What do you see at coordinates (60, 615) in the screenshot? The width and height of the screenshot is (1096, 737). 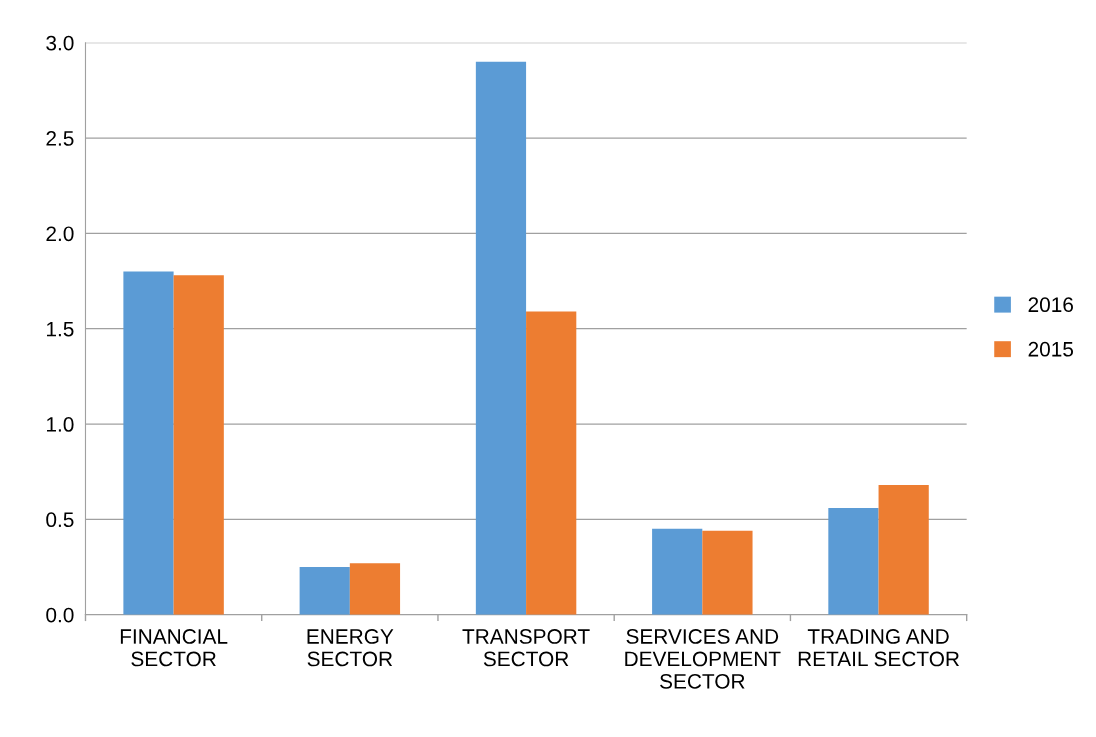 I see `y-tick-label: 0.0` at bounding box center [60, 615].